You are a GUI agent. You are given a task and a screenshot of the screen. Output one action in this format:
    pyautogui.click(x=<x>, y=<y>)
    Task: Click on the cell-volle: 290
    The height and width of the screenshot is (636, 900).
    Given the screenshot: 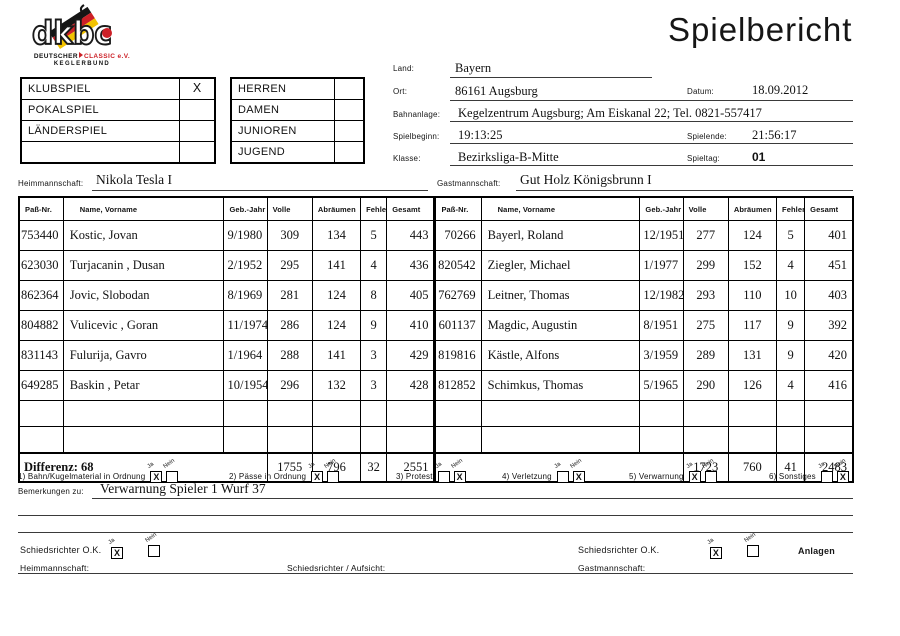 What is the action you would take?
    pyautogui.click(x=705, y=385)
    